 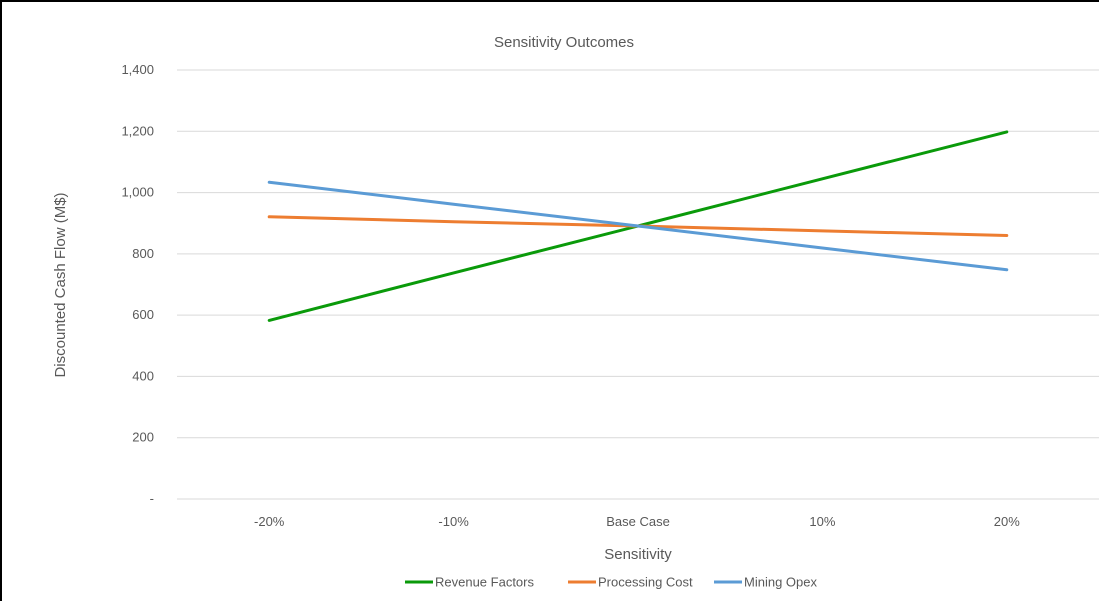 I want to click on legend-label: Revenue Factors, so click(x=484, y=582).